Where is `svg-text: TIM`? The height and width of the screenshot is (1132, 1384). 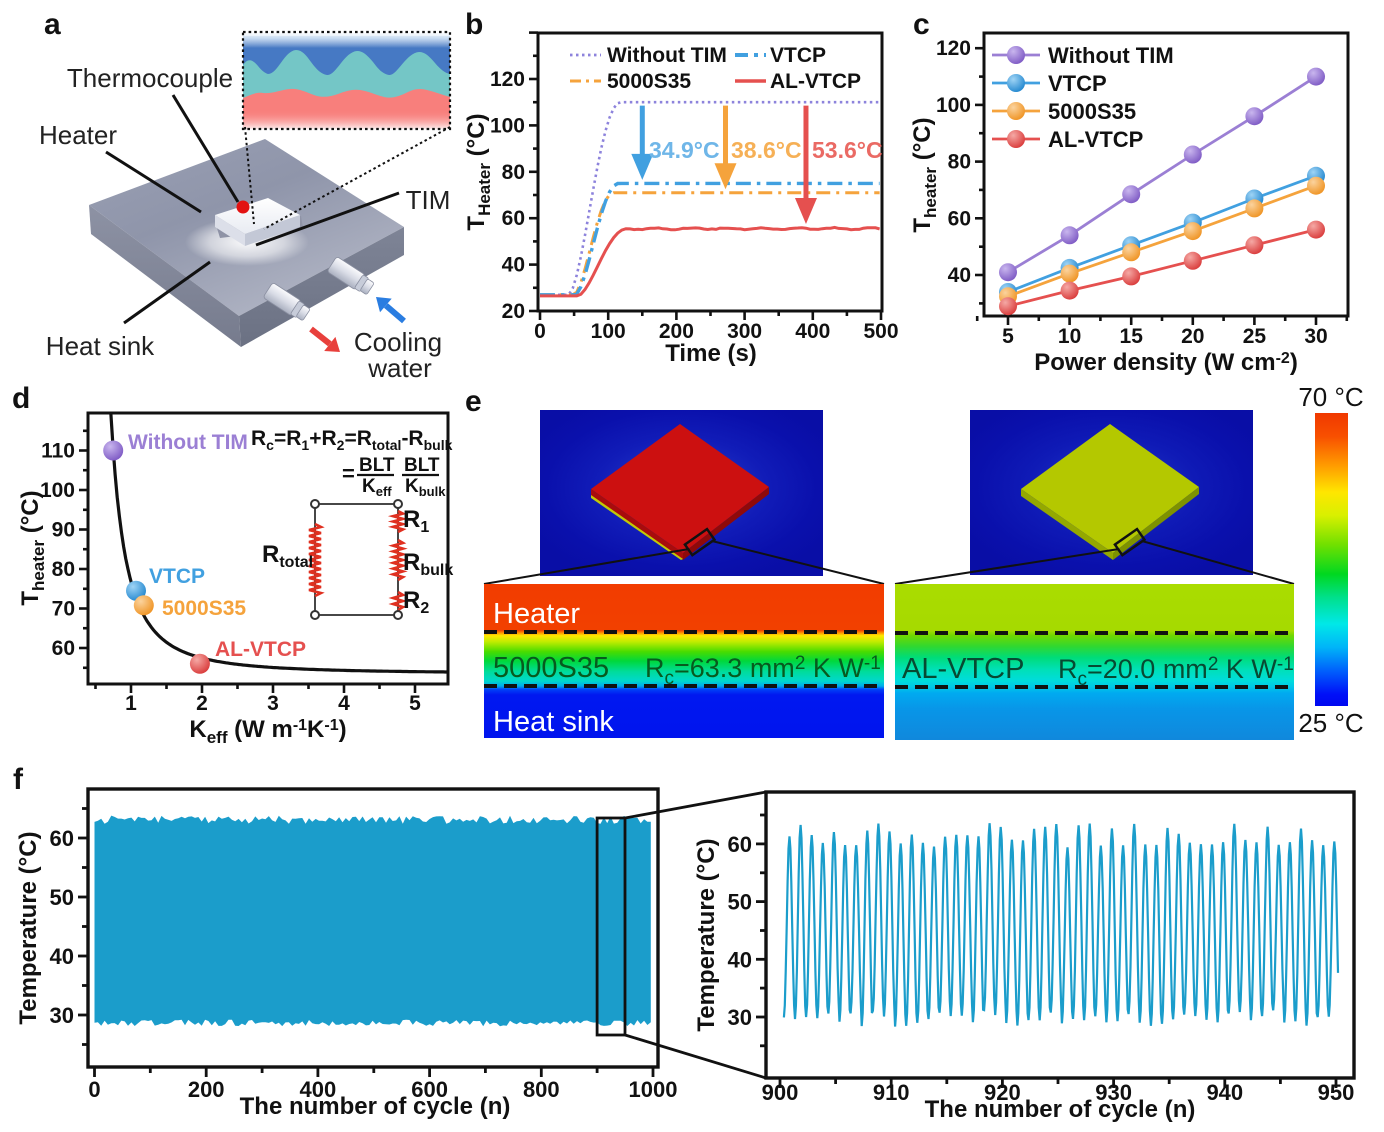 svg-text: TIM is located at coordinates (428, 200).